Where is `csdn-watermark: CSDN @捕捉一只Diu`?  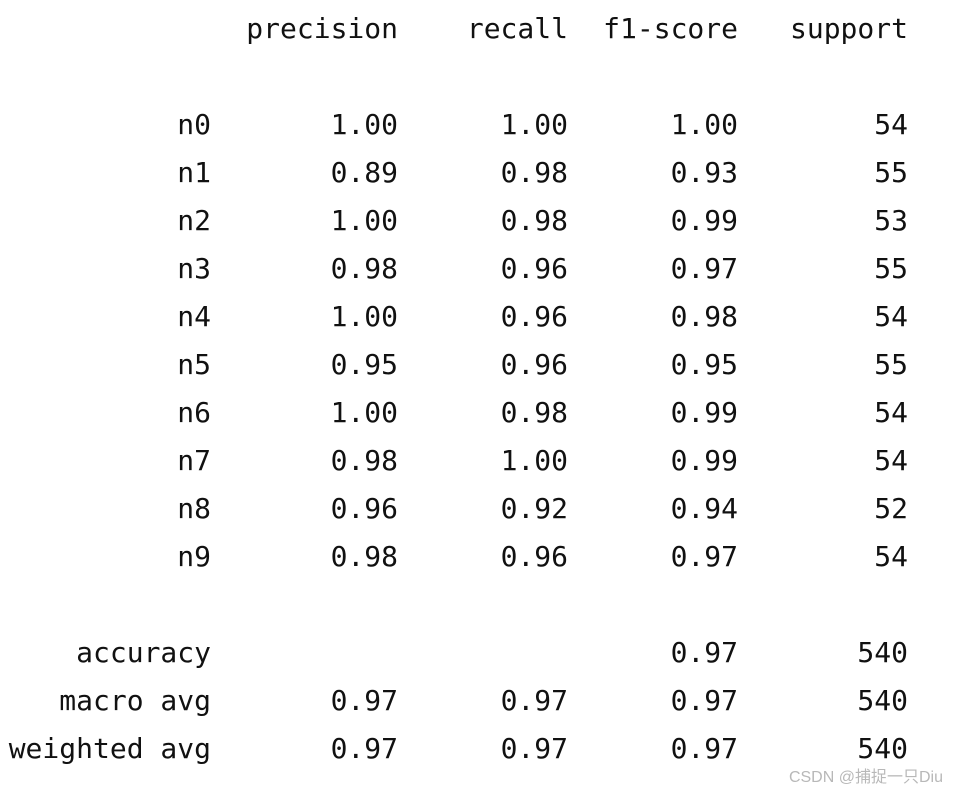 csdn-watermark: CSDN @捕捉一只Diu is located at coordinates (865, 777).